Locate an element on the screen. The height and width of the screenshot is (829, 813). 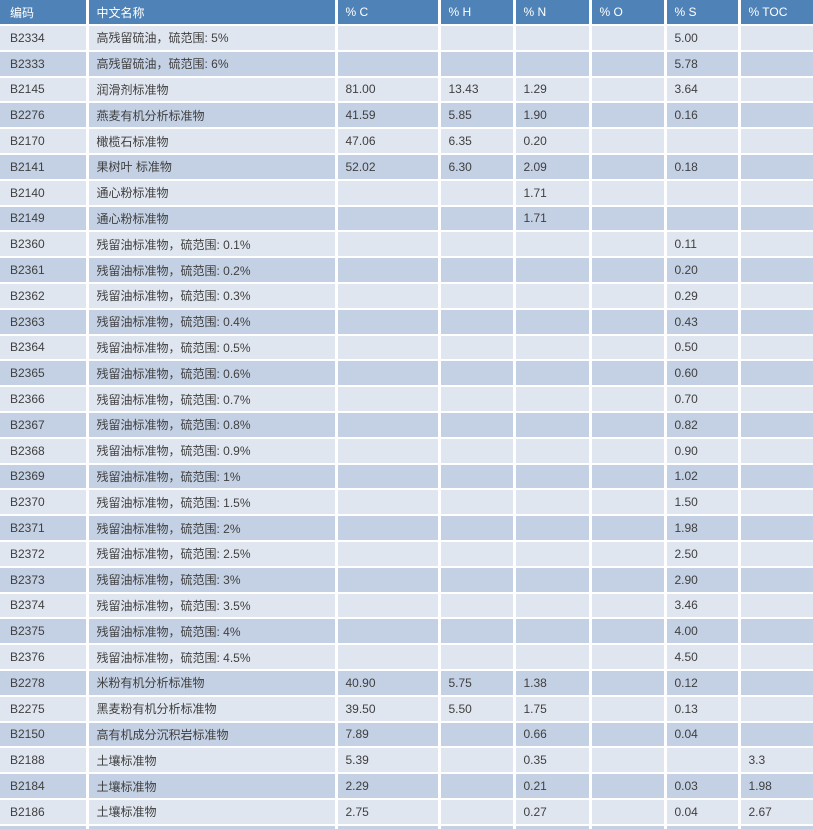
table-row: B2373 残留油标准物，硫范围: 3% 2.90 is located at coordinates (406, 580).